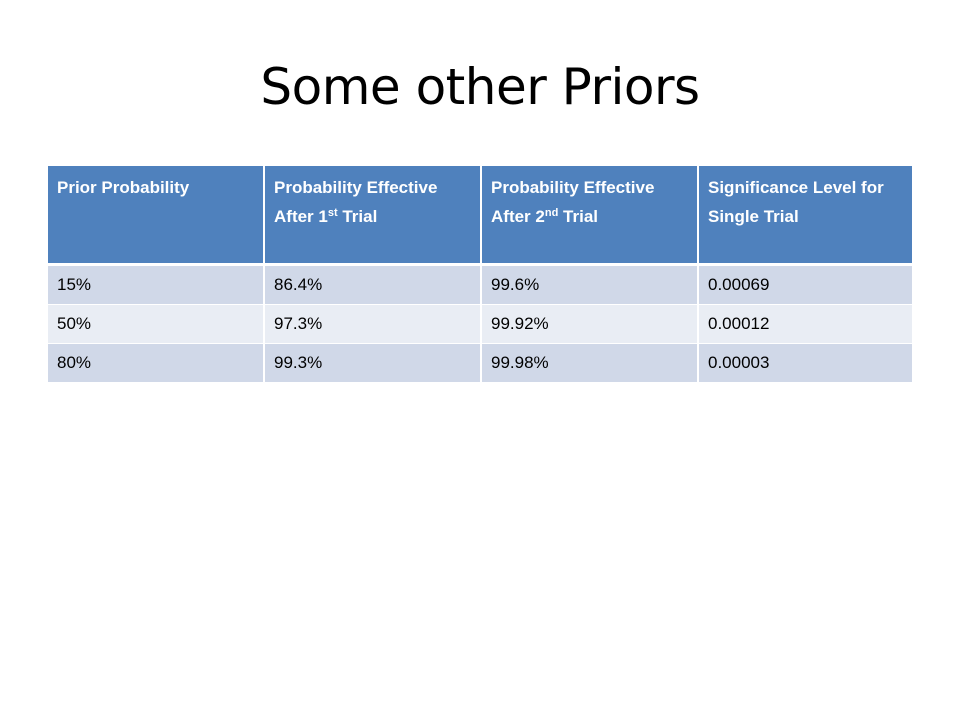  I want to click on header-after-second-trial: Probability Effective After 2nd Trial, so click(590, 216).